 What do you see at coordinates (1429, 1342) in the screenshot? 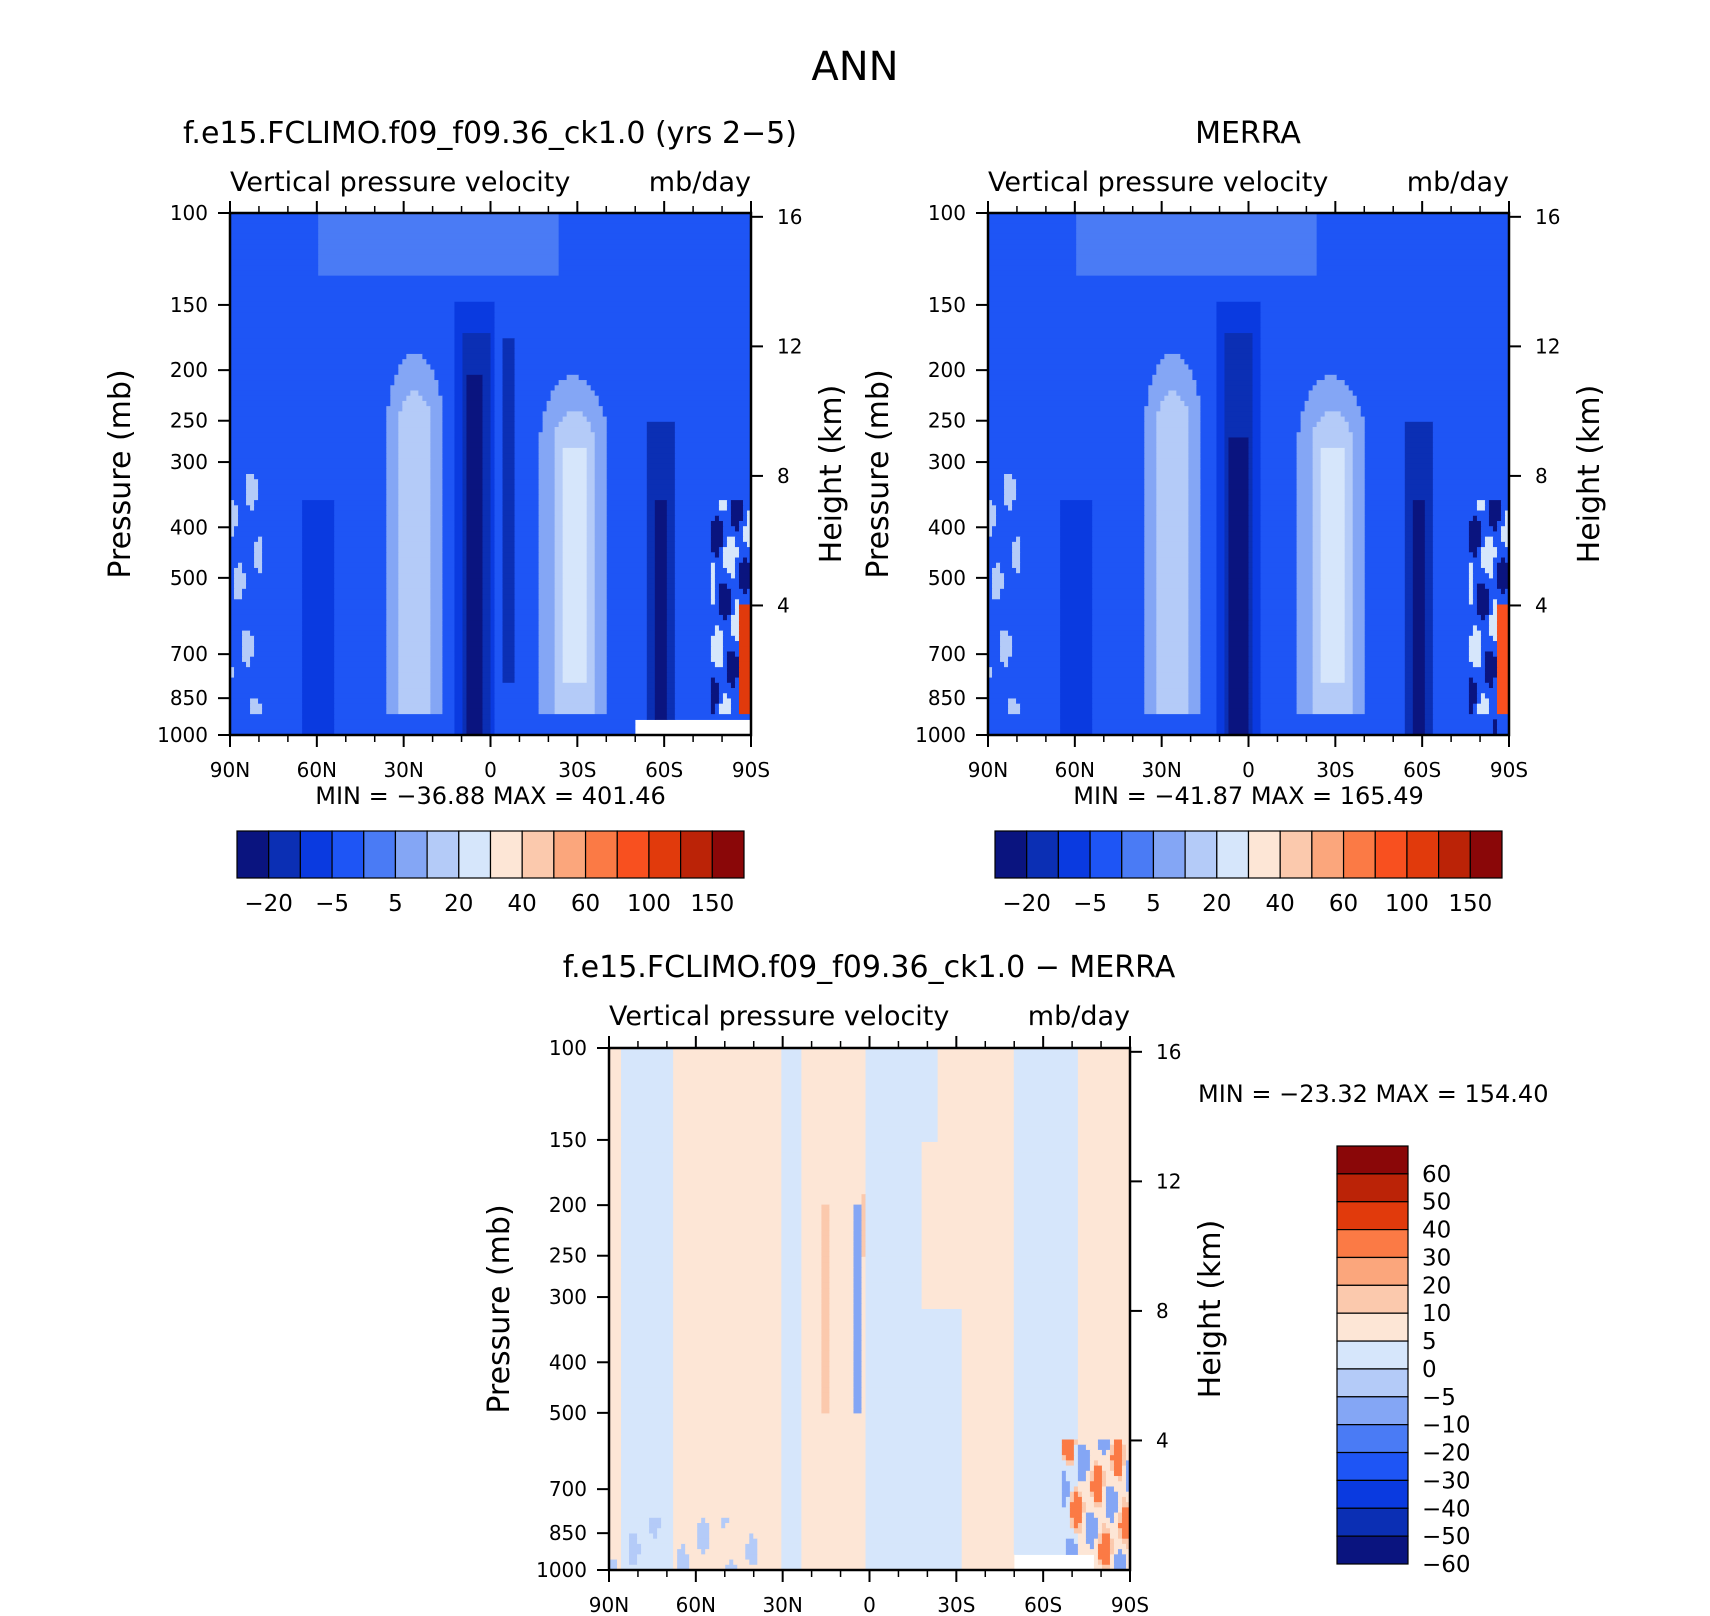
I see `colorbar-label: 5` at bounding box center [1429, 1342].